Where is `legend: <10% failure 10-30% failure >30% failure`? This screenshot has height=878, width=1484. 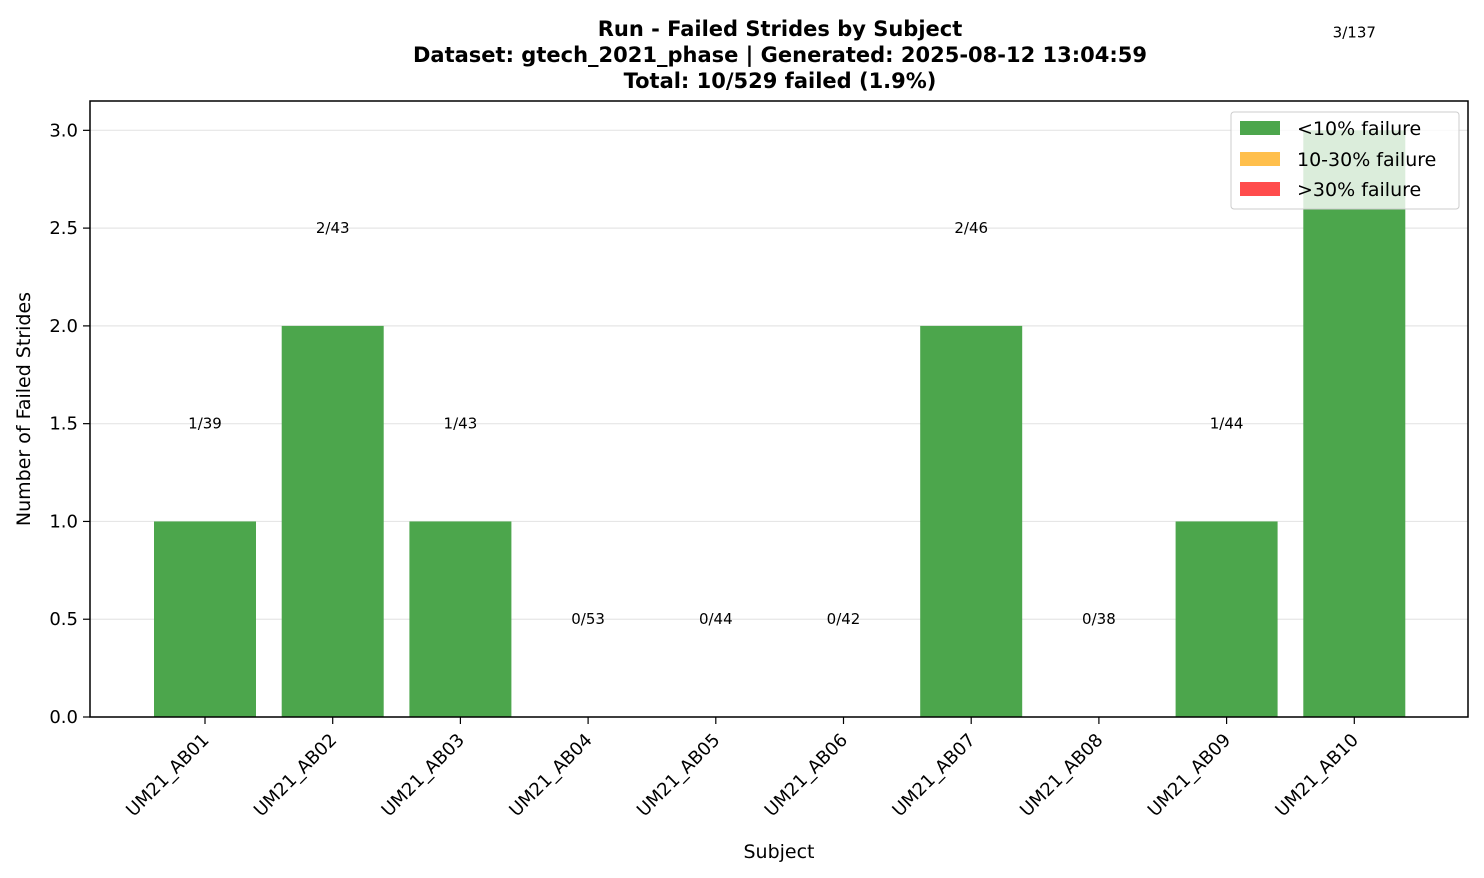
legend: <10% failure 10-30% failure >30% failure is located at coordinates (1345, 160).